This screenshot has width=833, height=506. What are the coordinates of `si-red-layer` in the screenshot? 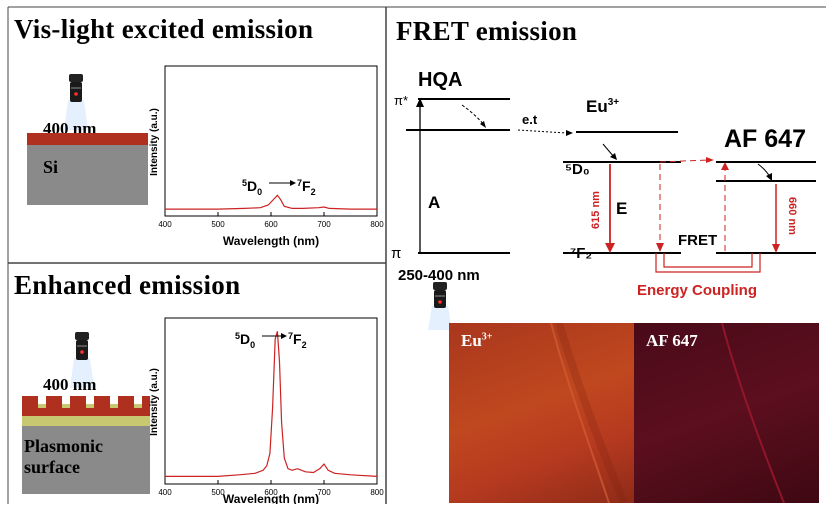 It's located at (87, 139).